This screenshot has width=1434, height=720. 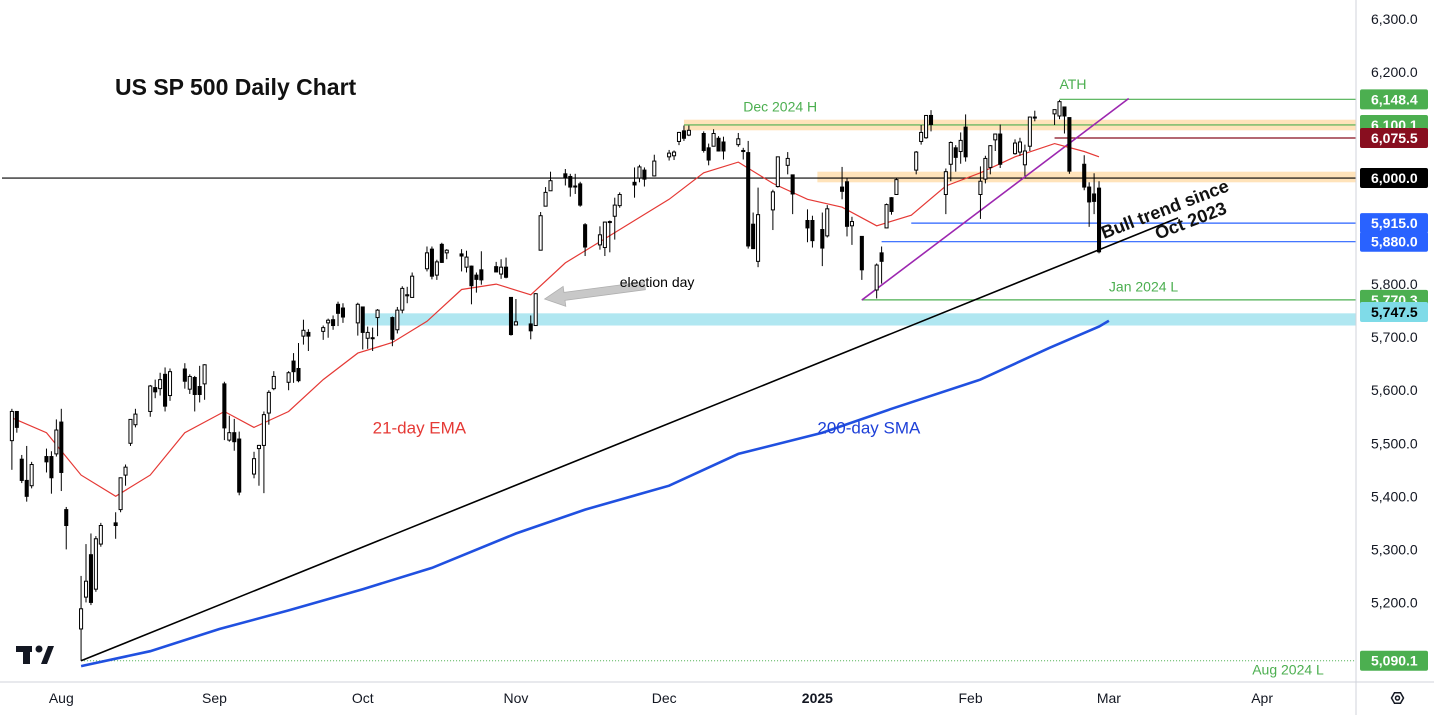 What do you see at coordinates (1394, 549) in the screenshot?
I see `price-tick-label: 5,300.0` at bounding box center [1394, 549].